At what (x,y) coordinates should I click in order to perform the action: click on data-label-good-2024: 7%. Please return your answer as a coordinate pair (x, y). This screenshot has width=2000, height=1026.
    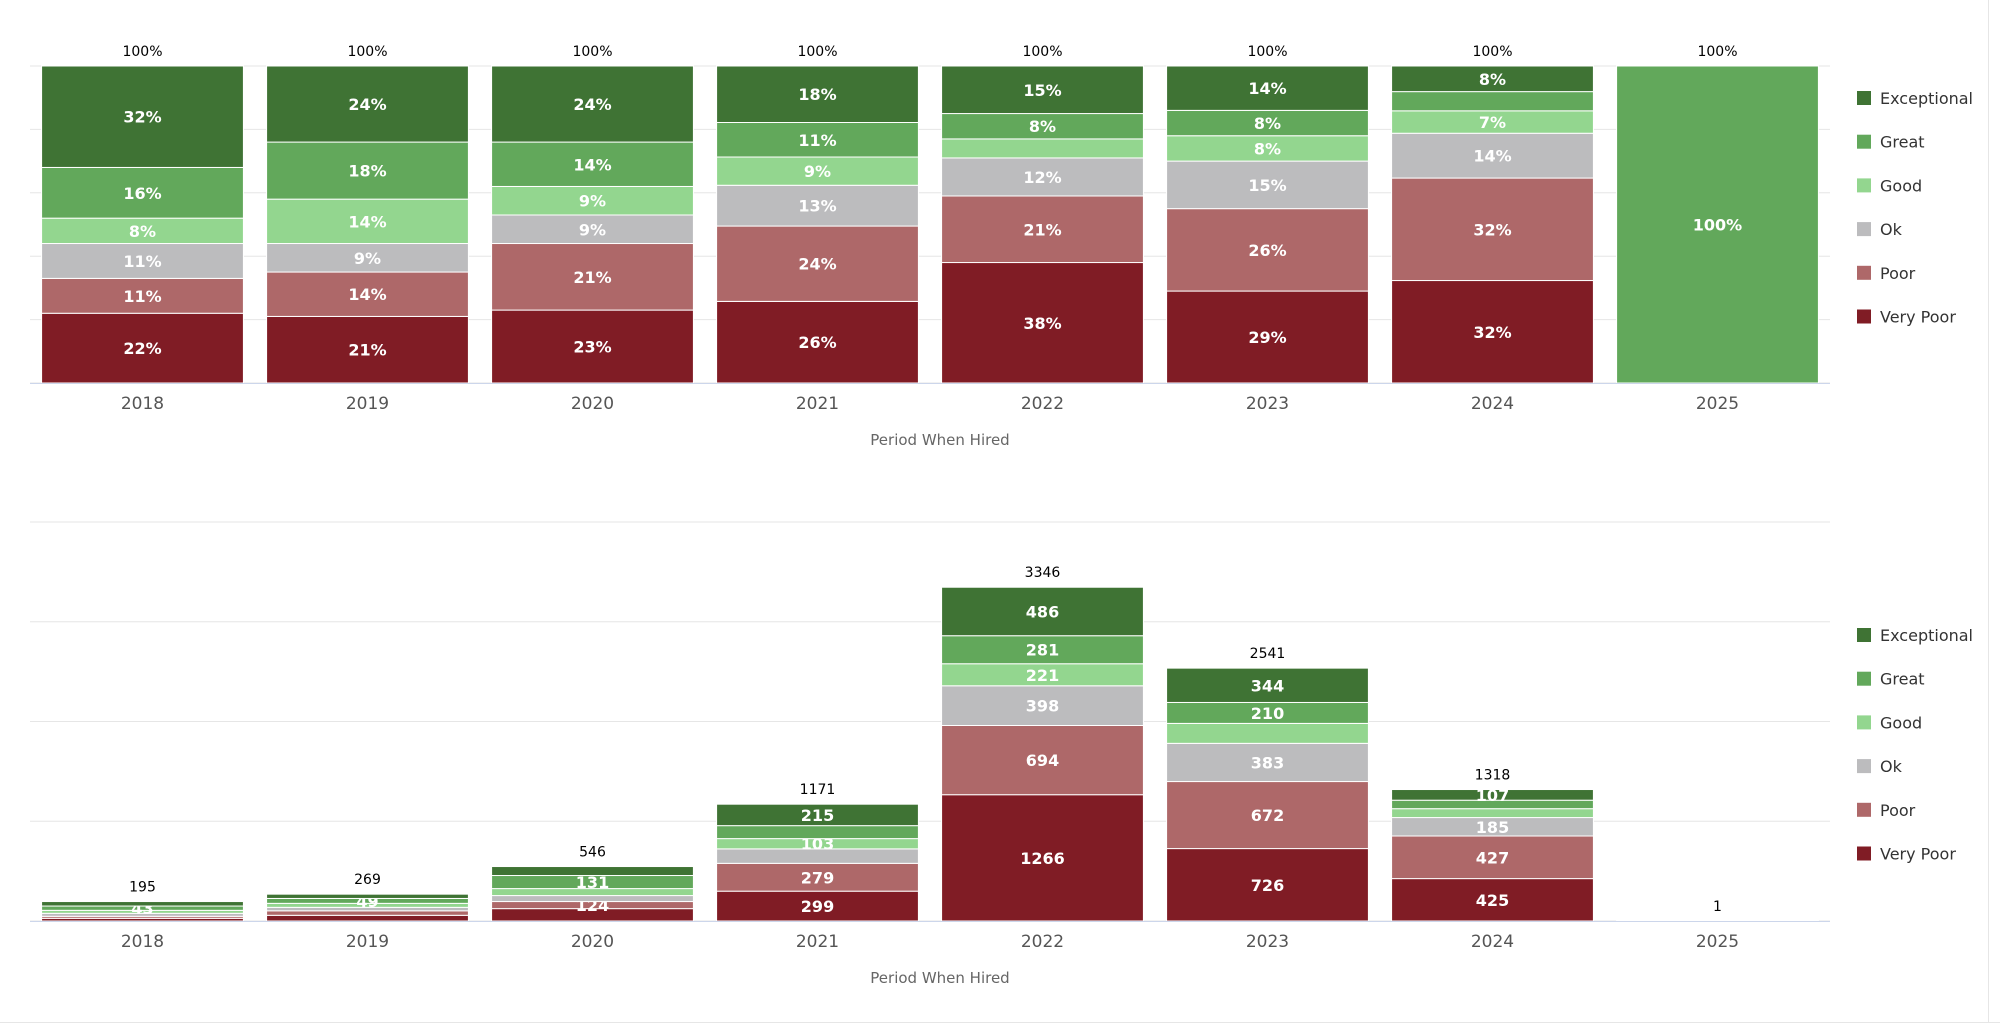
    Looking at the image, I should click on (1492, 122).